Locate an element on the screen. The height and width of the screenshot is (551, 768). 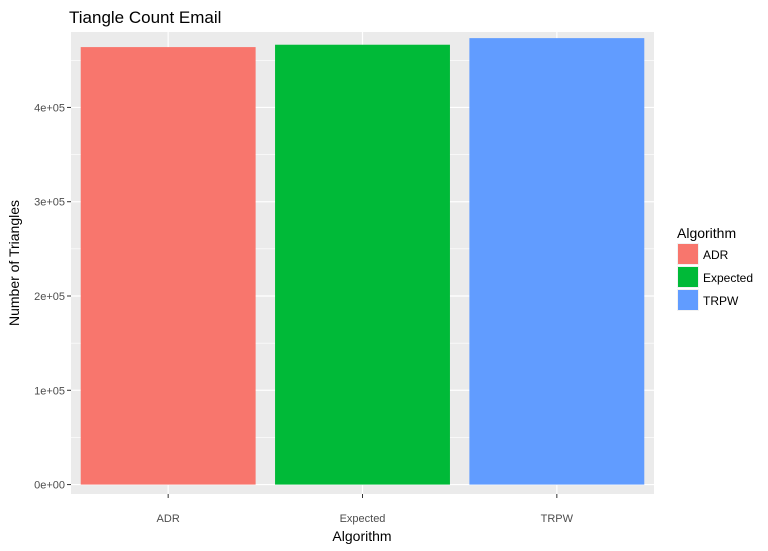
y-tick-label: 1e+05 is located at coordinates (49, 391).